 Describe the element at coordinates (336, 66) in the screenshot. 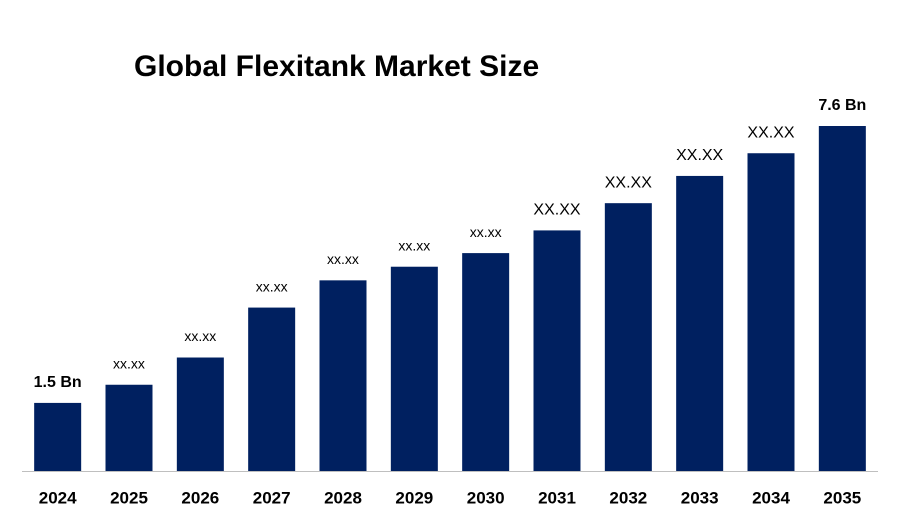

I see `chart-title: Global Flexitank Market Size` at that location.